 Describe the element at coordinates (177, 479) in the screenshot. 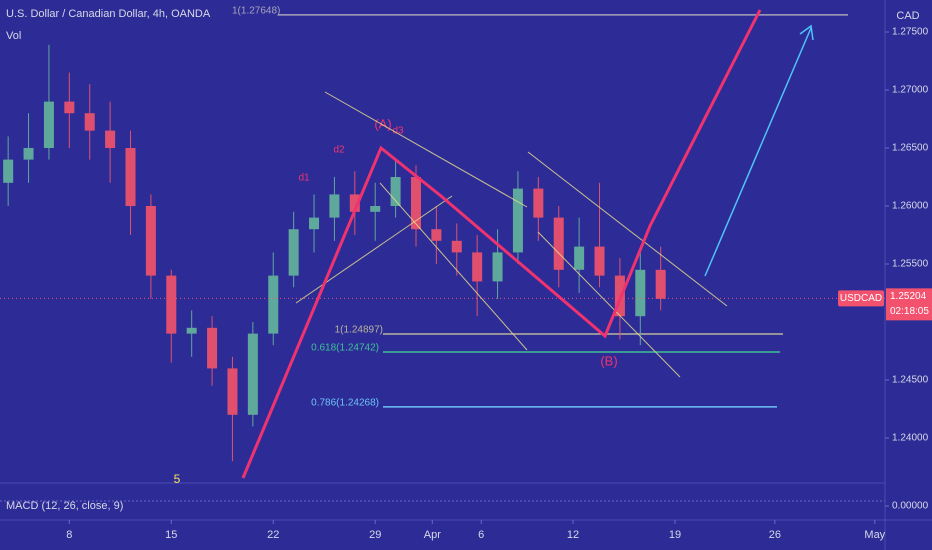

I see `wave-label: 5` at that location.